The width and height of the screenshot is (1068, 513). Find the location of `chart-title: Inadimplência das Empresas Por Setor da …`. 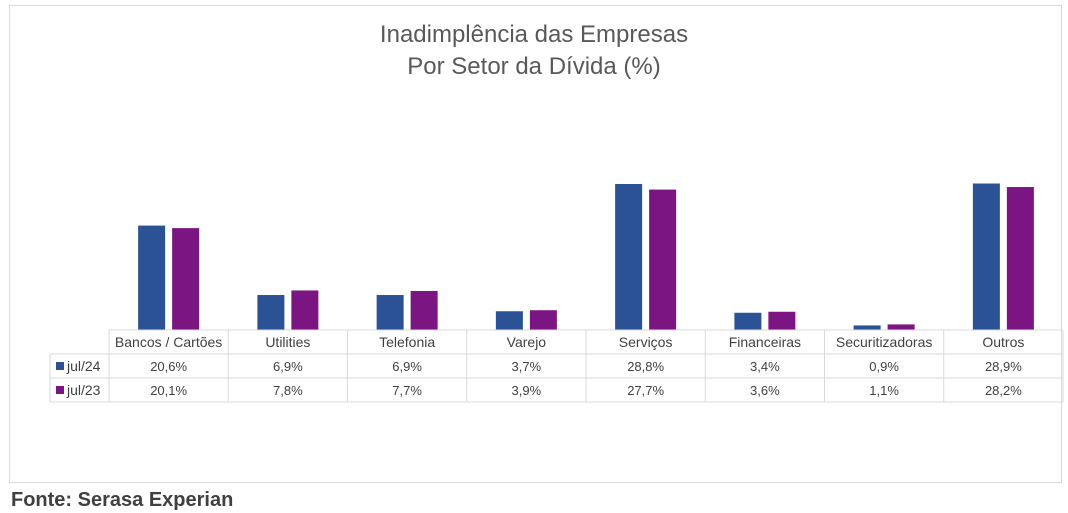

chart-title: Inadimplência das Empresas Por Setor da … is located at coordinates (534, 51).